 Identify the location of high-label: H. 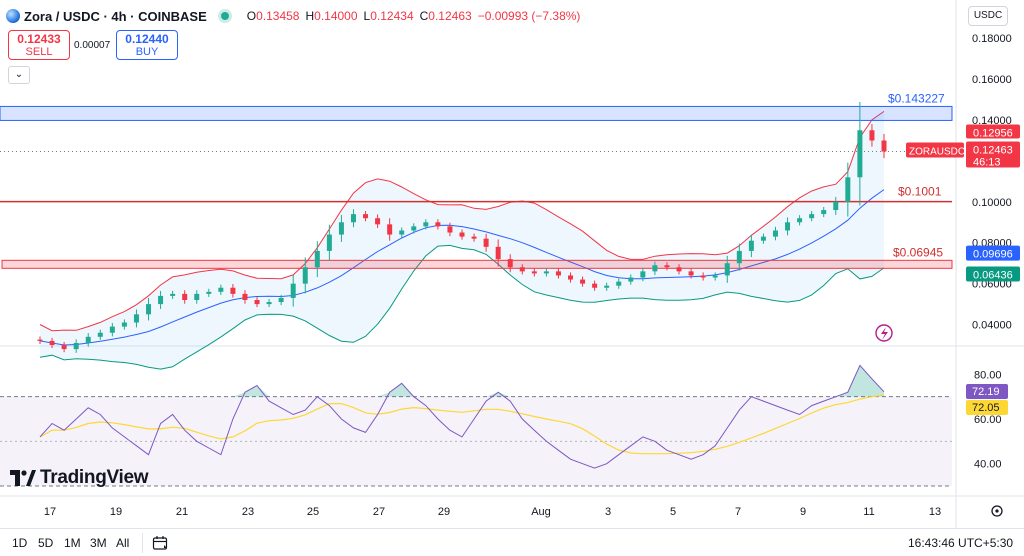
(310, 16).